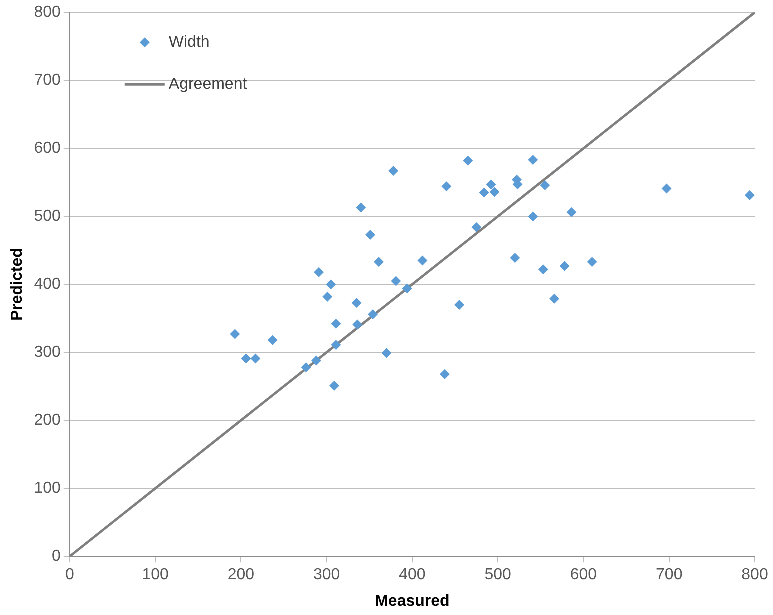 The image size is (773, 615). What do you see at coordinates (208, 85) in the screenshot?
I see `legend-label: Agreement` at bounding box center [208, 85].